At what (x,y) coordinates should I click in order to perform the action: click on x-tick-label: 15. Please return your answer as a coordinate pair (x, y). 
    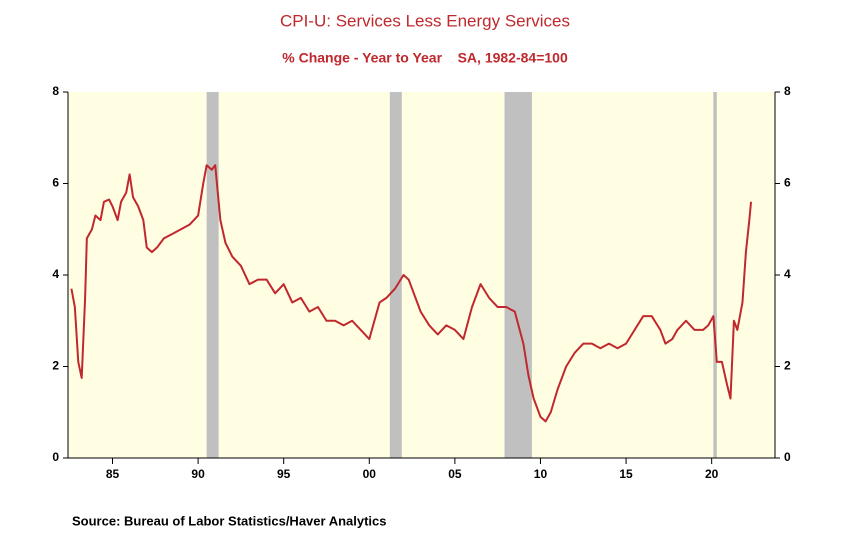
    Looking at the image, I should click on (626, 474).